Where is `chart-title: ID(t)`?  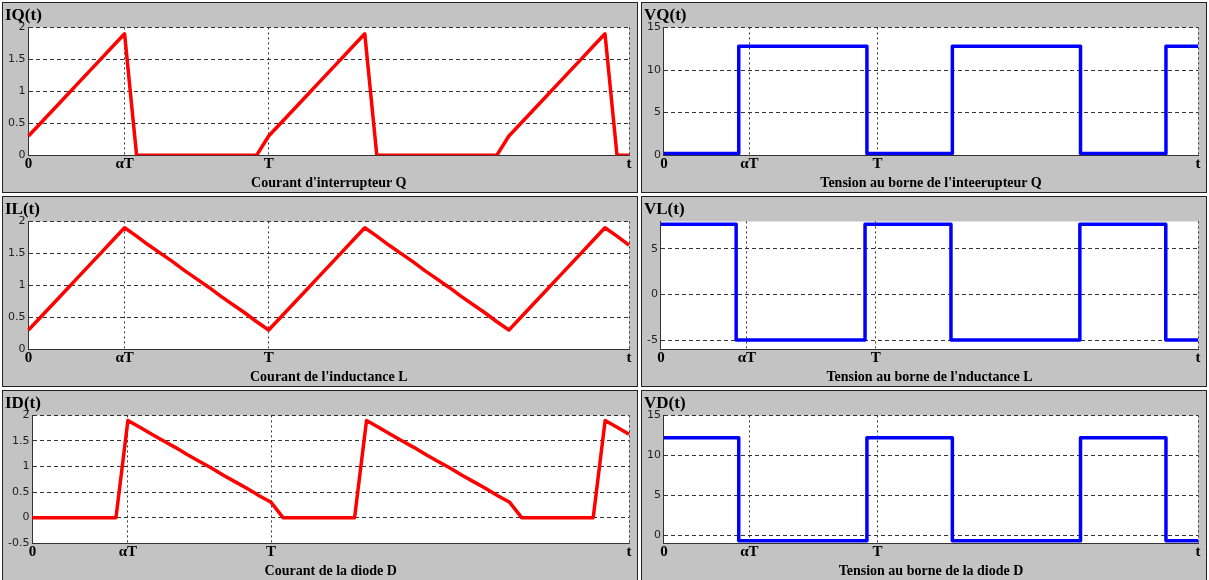
chart-title: ID(t) is located at coordinates (23, 402).